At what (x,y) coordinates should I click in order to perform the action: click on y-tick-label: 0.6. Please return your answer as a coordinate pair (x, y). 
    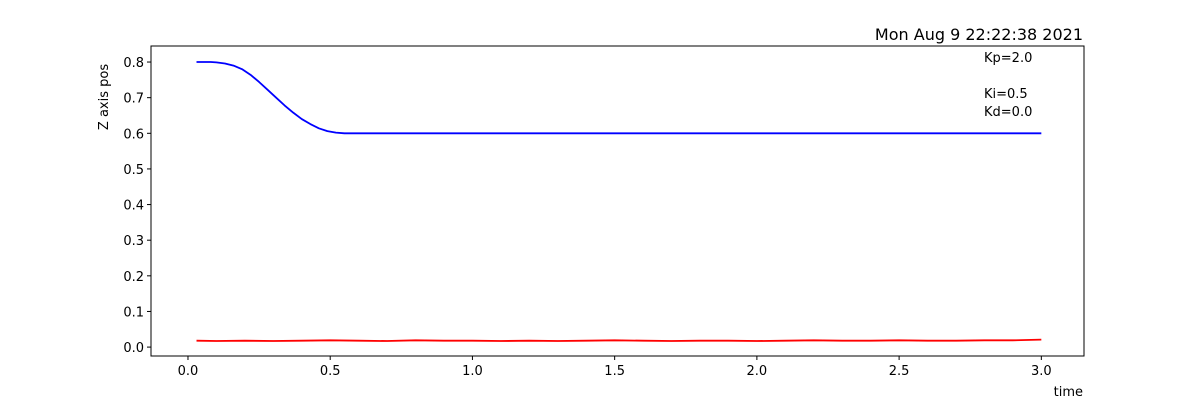
    Looking at the image, I should click on (133, 134).